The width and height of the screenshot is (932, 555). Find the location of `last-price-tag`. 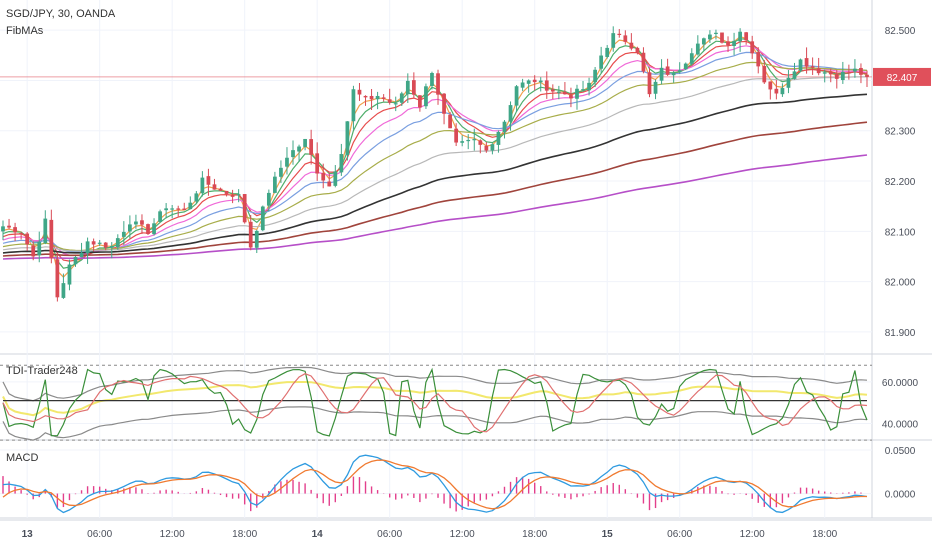

last-price-tag is located at coordinates (902, 76).